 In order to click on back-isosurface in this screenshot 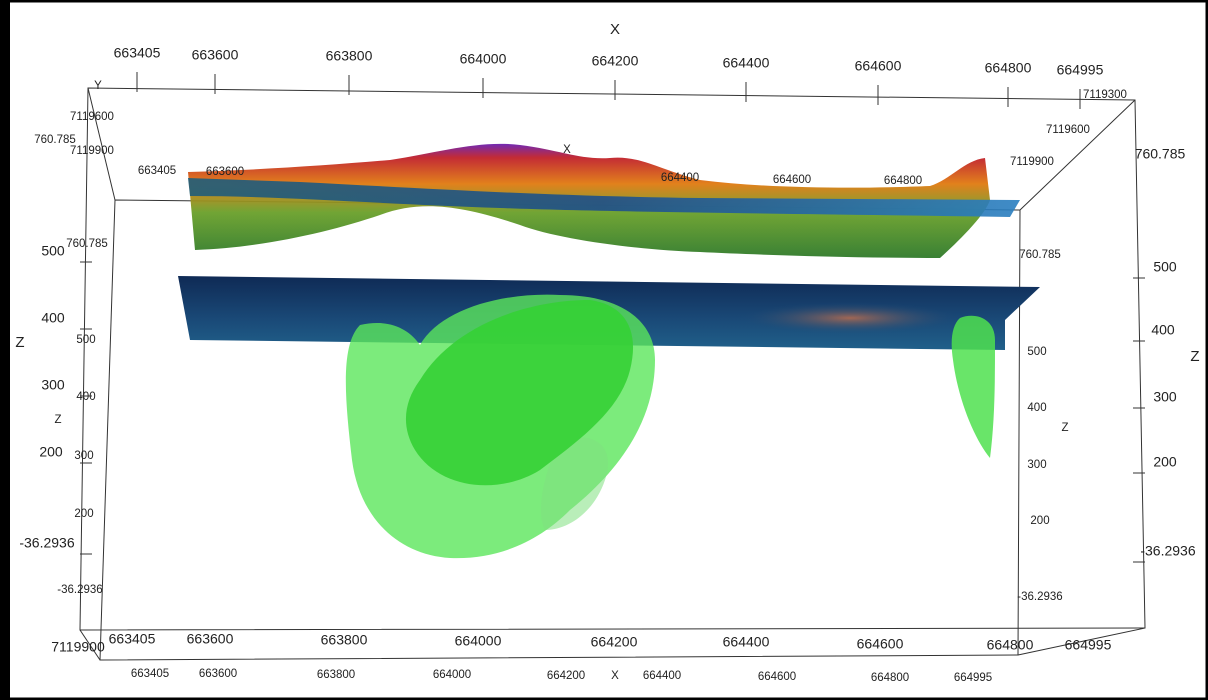, I will do `click(574, 483)`.